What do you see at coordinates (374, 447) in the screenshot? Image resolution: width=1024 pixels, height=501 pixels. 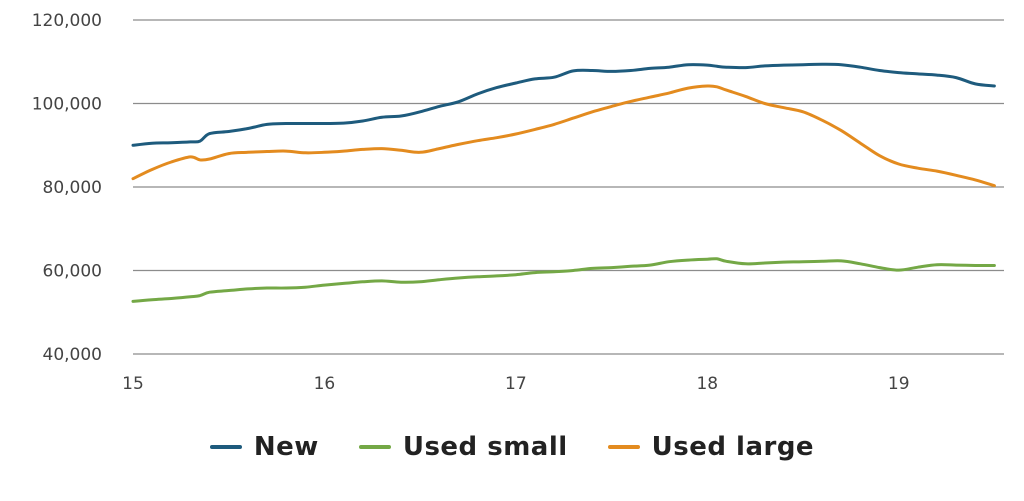 I see `legend-swatch-used-small` at bounding box center [374, 447].